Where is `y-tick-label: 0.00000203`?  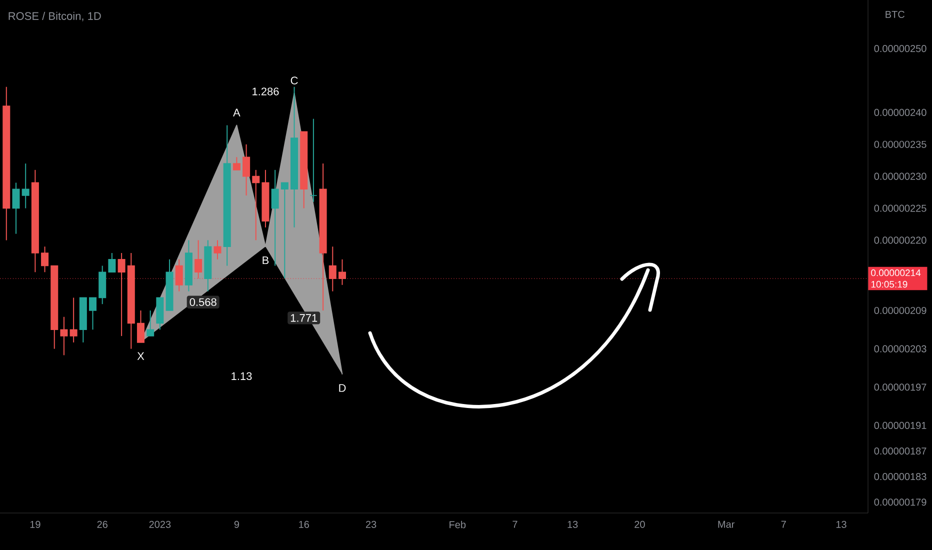
y-tick-label: 0.00000203 is located at coordinates (900, 348).